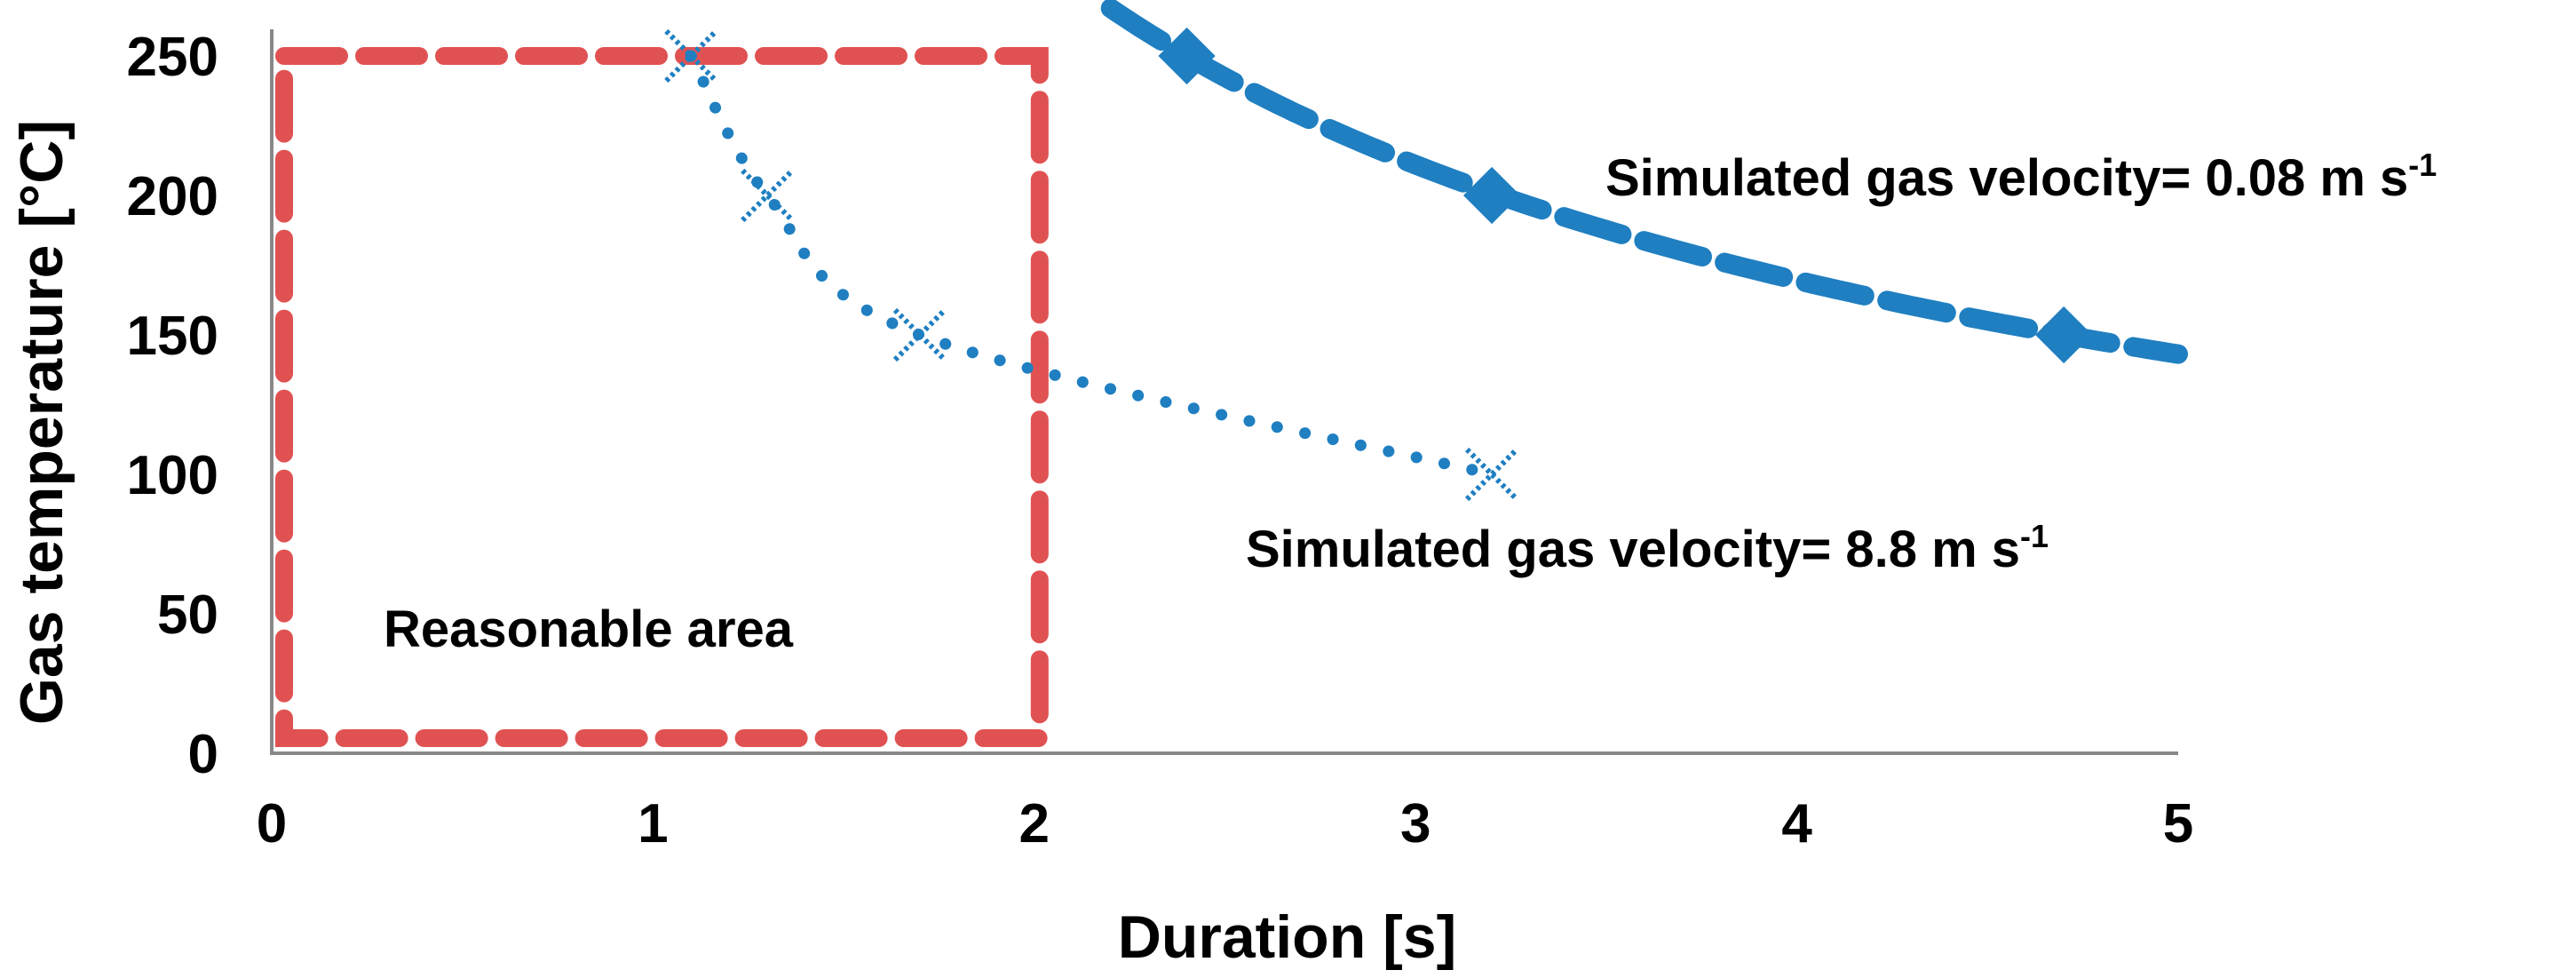  Describe the element at coordinates (1416, 824) in the screenshot. I see `x-tick-label: 3` at that location.